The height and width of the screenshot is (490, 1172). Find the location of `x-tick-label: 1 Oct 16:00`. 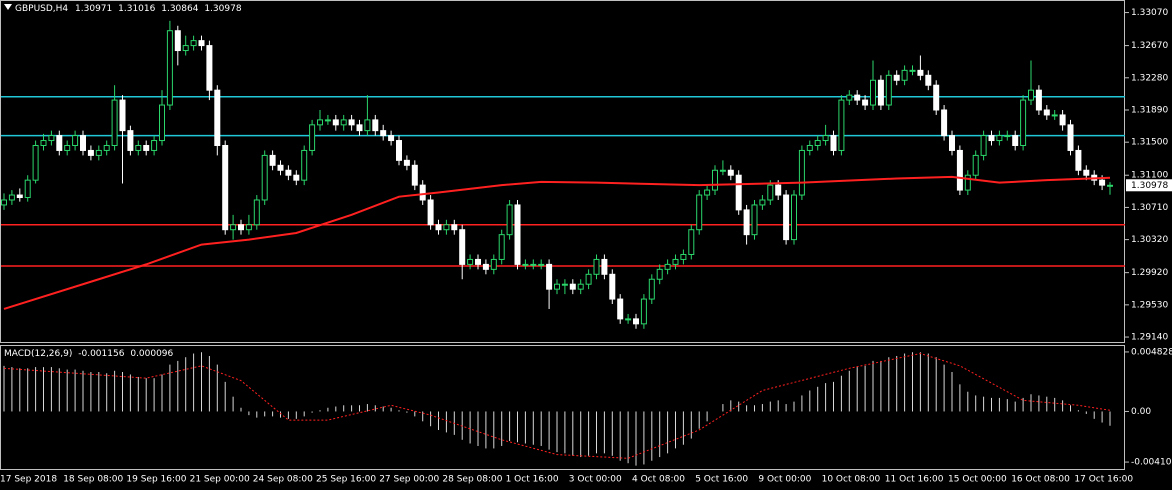

x-tick-label: 1 Oct 16:00 is located at coordinates (532, 480).